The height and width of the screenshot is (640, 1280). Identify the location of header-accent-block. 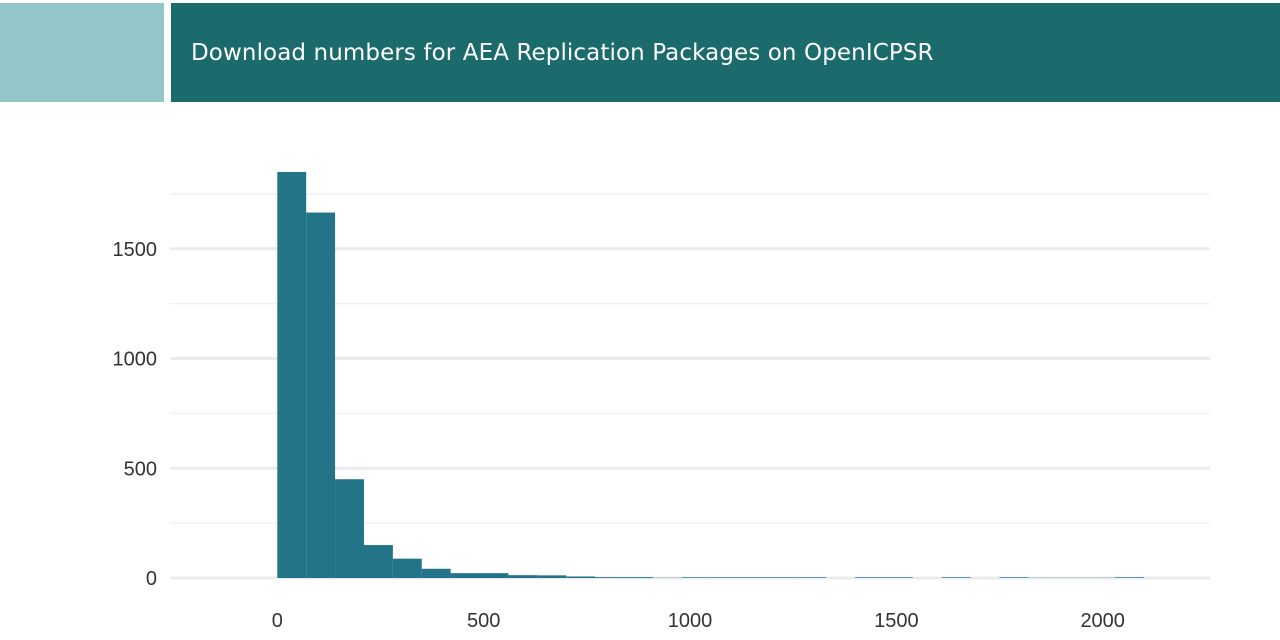
(82, 52).